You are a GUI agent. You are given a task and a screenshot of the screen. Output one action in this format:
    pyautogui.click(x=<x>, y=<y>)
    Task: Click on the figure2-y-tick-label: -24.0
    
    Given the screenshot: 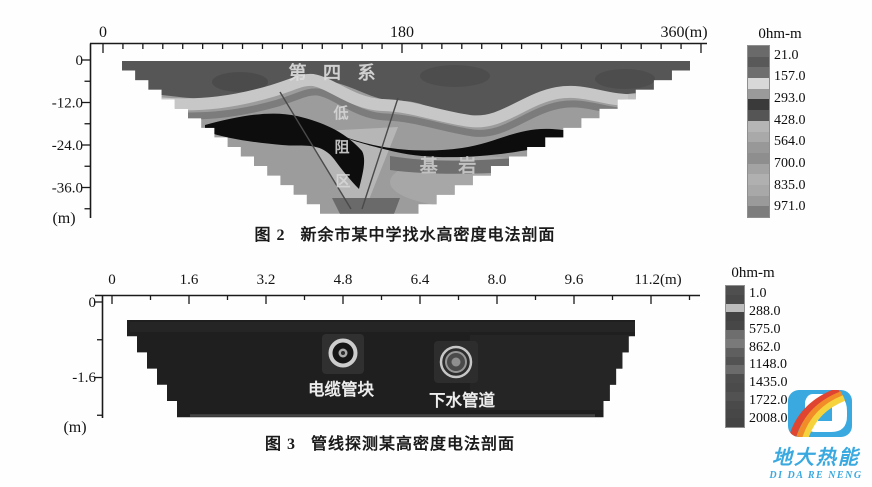 What is the action you would take?
    pyautogui.click(x=67, y=146)
    